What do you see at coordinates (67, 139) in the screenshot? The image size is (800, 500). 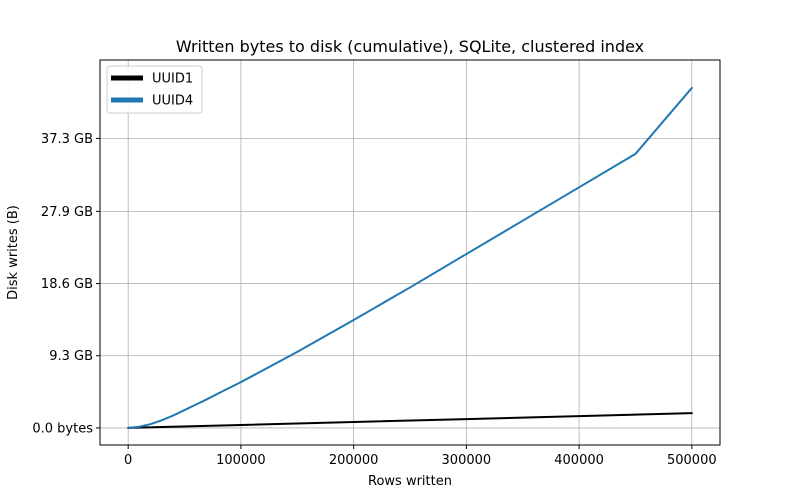 I see `y-tick-label: 37.3 GB` at bounding box center [67, 139].